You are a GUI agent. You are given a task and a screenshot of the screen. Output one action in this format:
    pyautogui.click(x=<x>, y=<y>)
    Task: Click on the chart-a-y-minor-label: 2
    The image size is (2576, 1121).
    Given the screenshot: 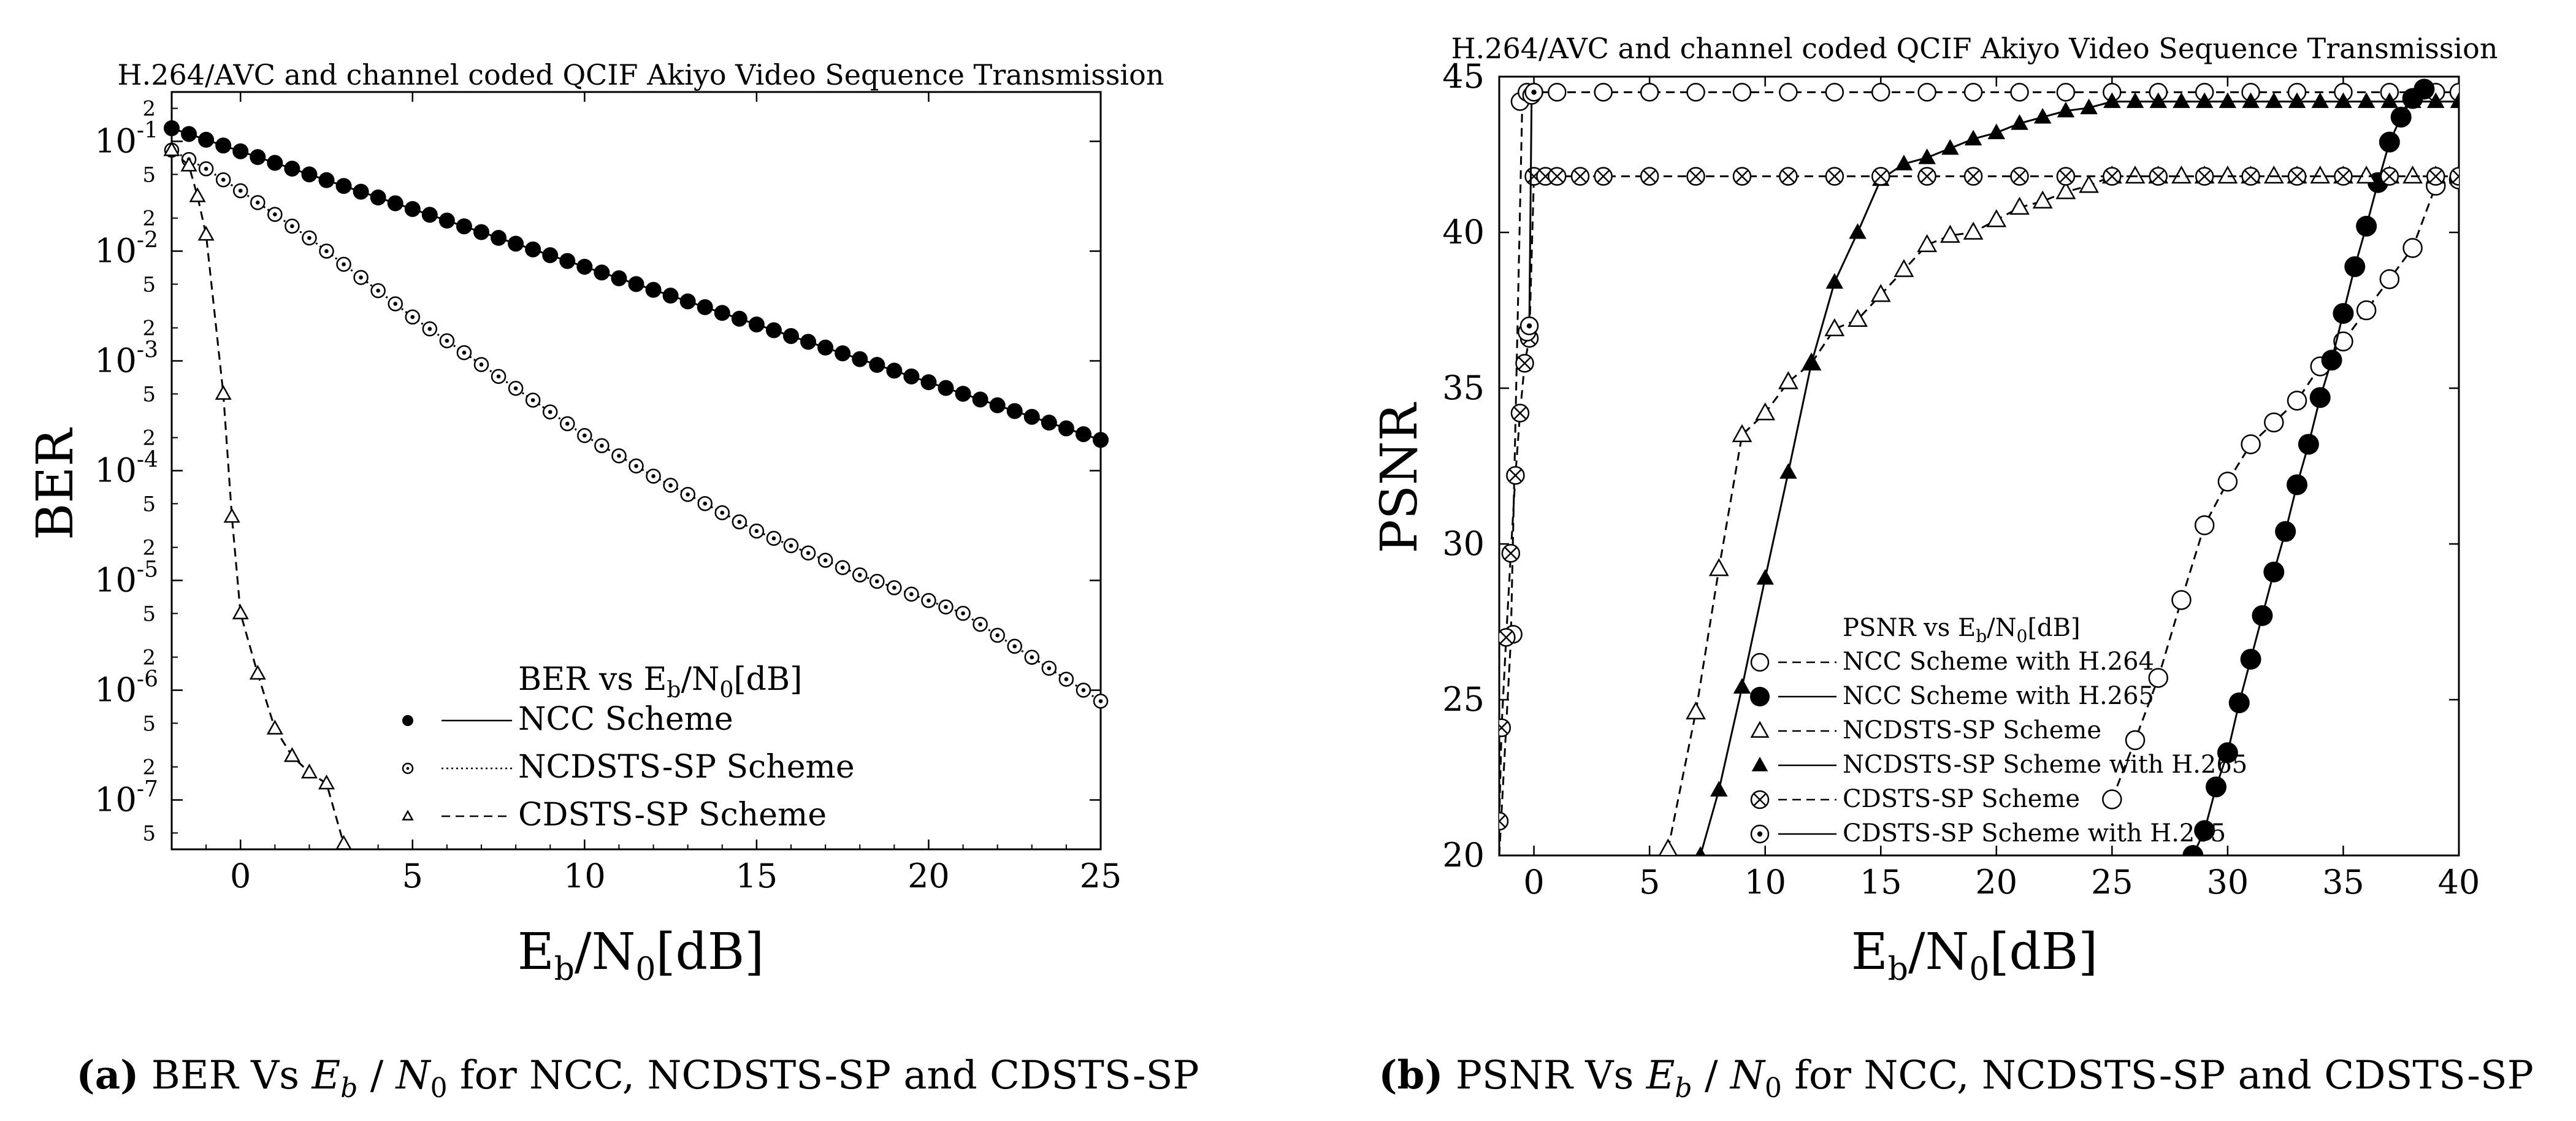 What is the action you would take?
    pyautogui.click(x=149, y=768)
    